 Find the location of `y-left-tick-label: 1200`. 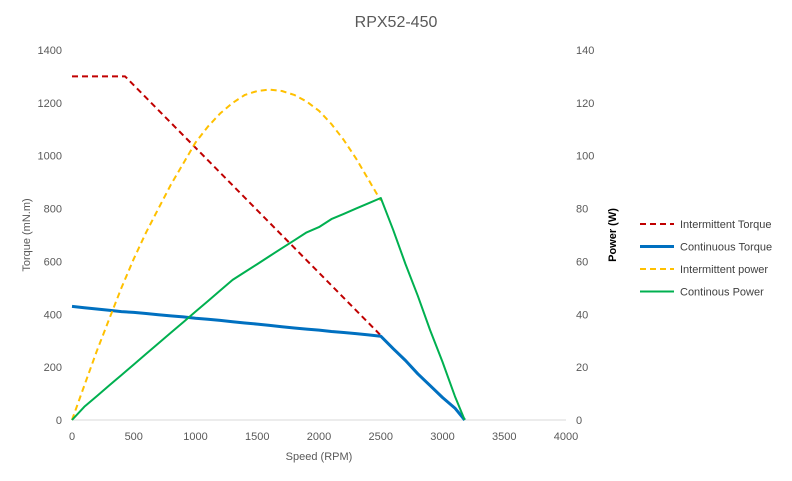

y-left-tick-label: 1200 is located at coordinates (50, 104).